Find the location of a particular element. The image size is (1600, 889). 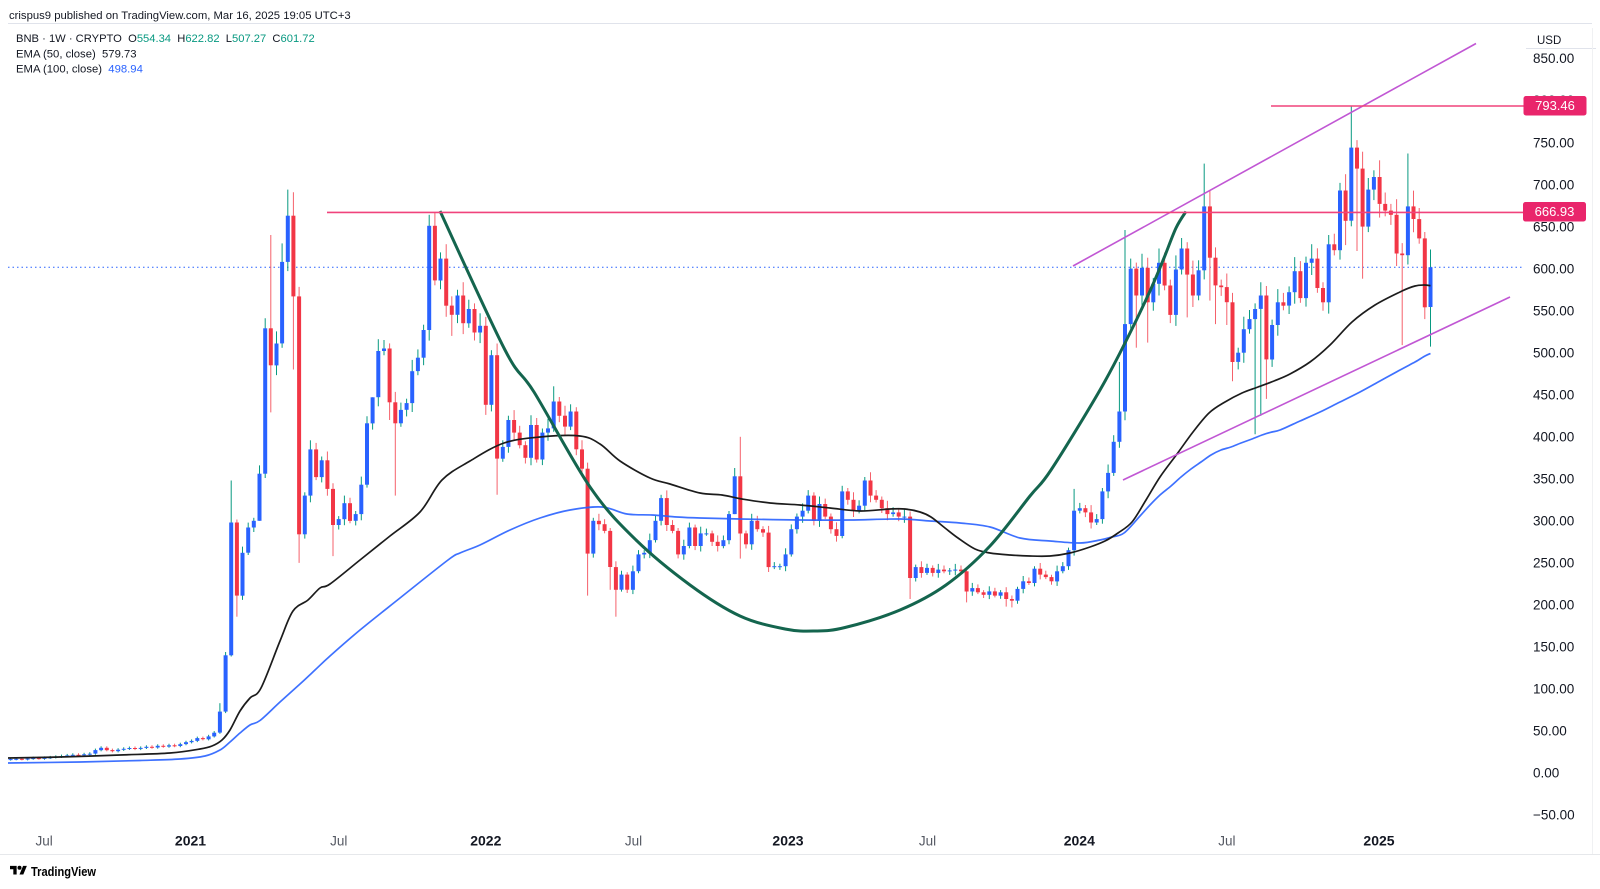

svg-text: 200.00 is located at coordinates (1553, 605).